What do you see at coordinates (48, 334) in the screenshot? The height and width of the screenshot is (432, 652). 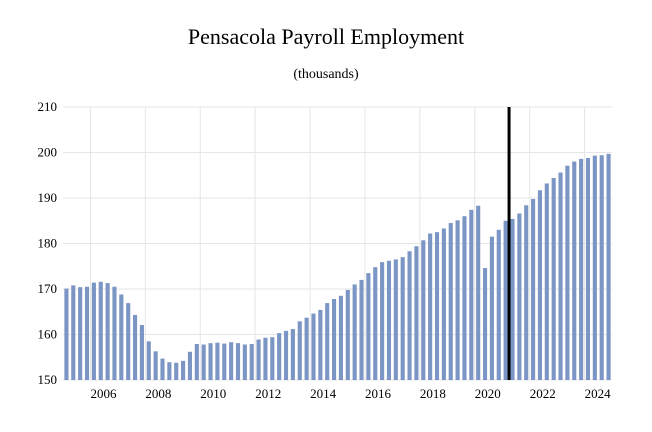 I see `y-tick-label: 160` at bounding box center [48, 334].